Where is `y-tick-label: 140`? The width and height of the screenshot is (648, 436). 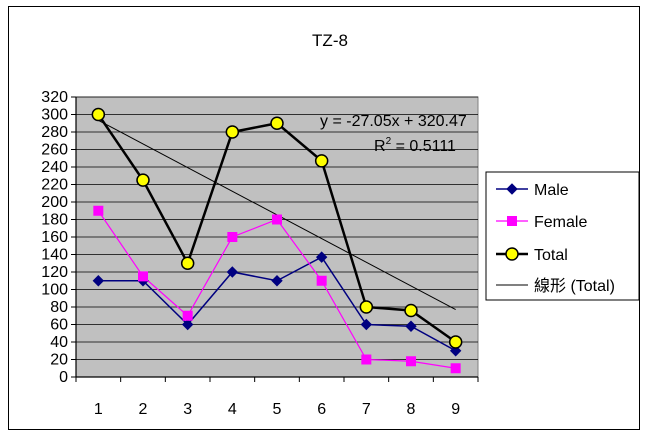
y-tick-label: 140 is located at coordinates (54, 255).